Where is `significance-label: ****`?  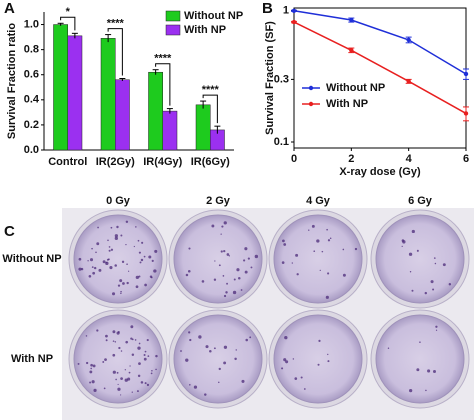 significance-label: **** is located at coordinates (211, 90).